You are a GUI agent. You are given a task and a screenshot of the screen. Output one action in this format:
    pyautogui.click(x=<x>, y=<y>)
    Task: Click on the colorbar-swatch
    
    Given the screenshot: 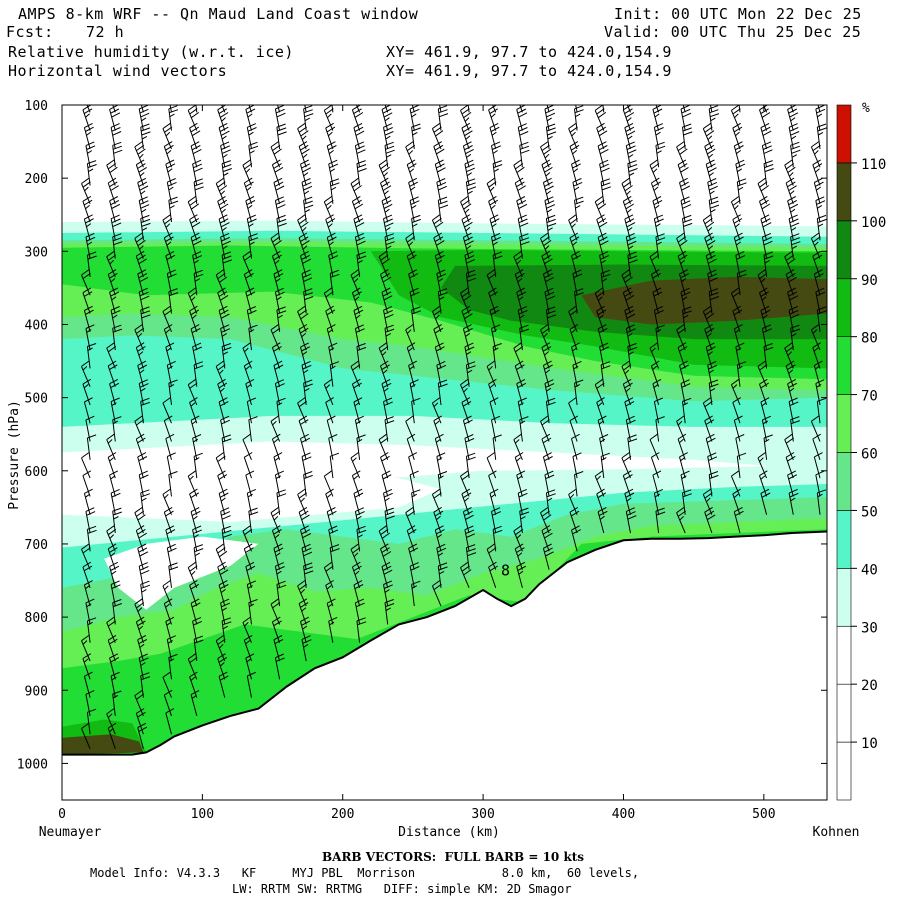 What is the action you would take?
    pyautogui.click(x=844, y=771)
    